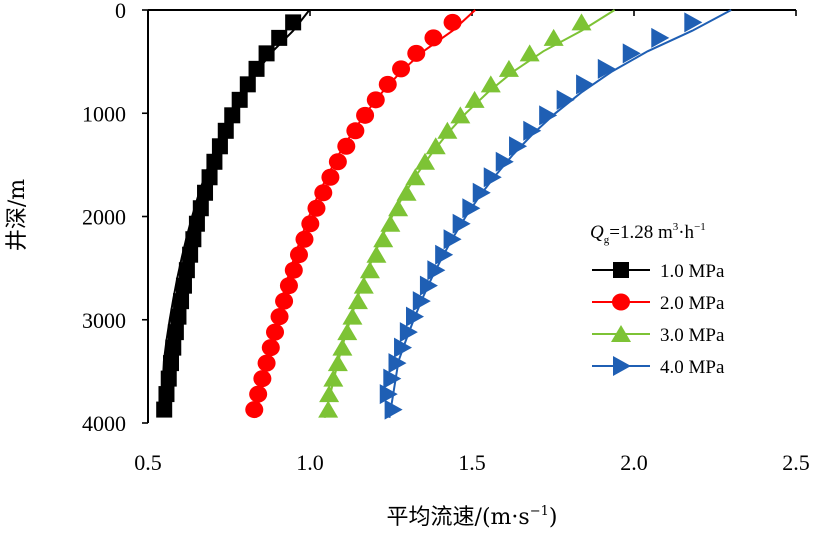 The image size is (816, 536). I want to click on y-axis-title: 井深/m, so click(17, 215).